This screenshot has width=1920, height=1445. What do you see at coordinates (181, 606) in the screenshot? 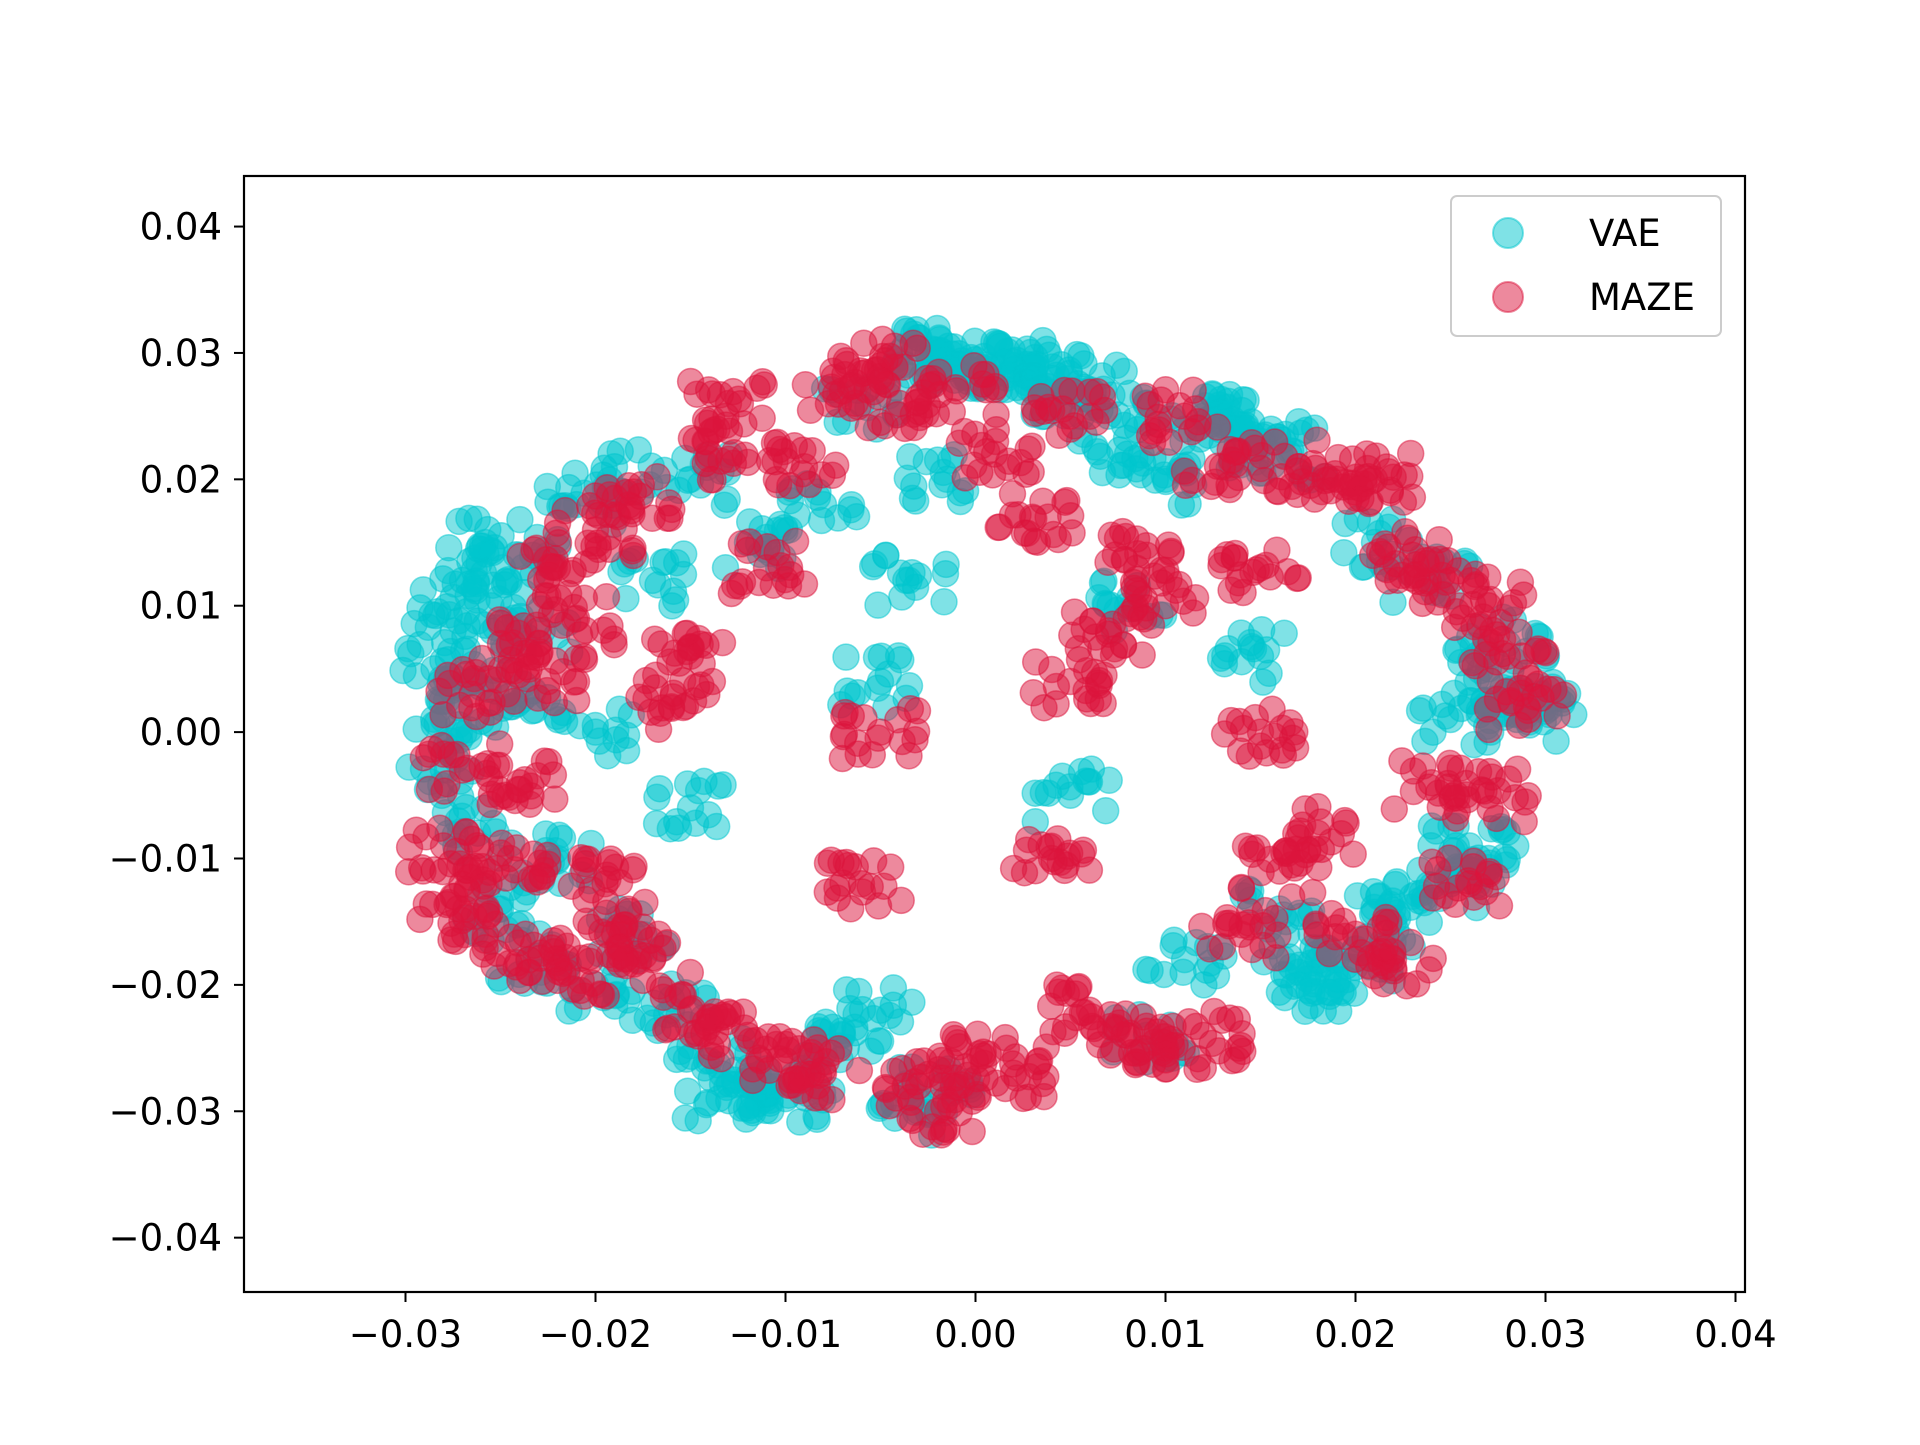
I see `y-tick-label: 0.01` at bounding box center [181, 606].